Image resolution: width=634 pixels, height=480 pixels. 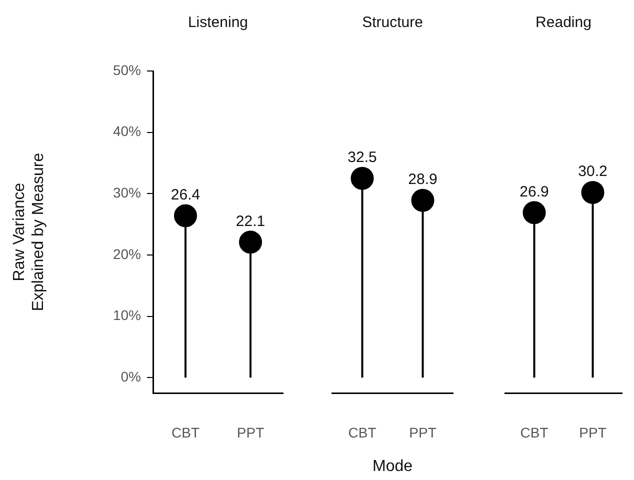 I want to click on data-label: 32.5, so click(x=362, y=157).